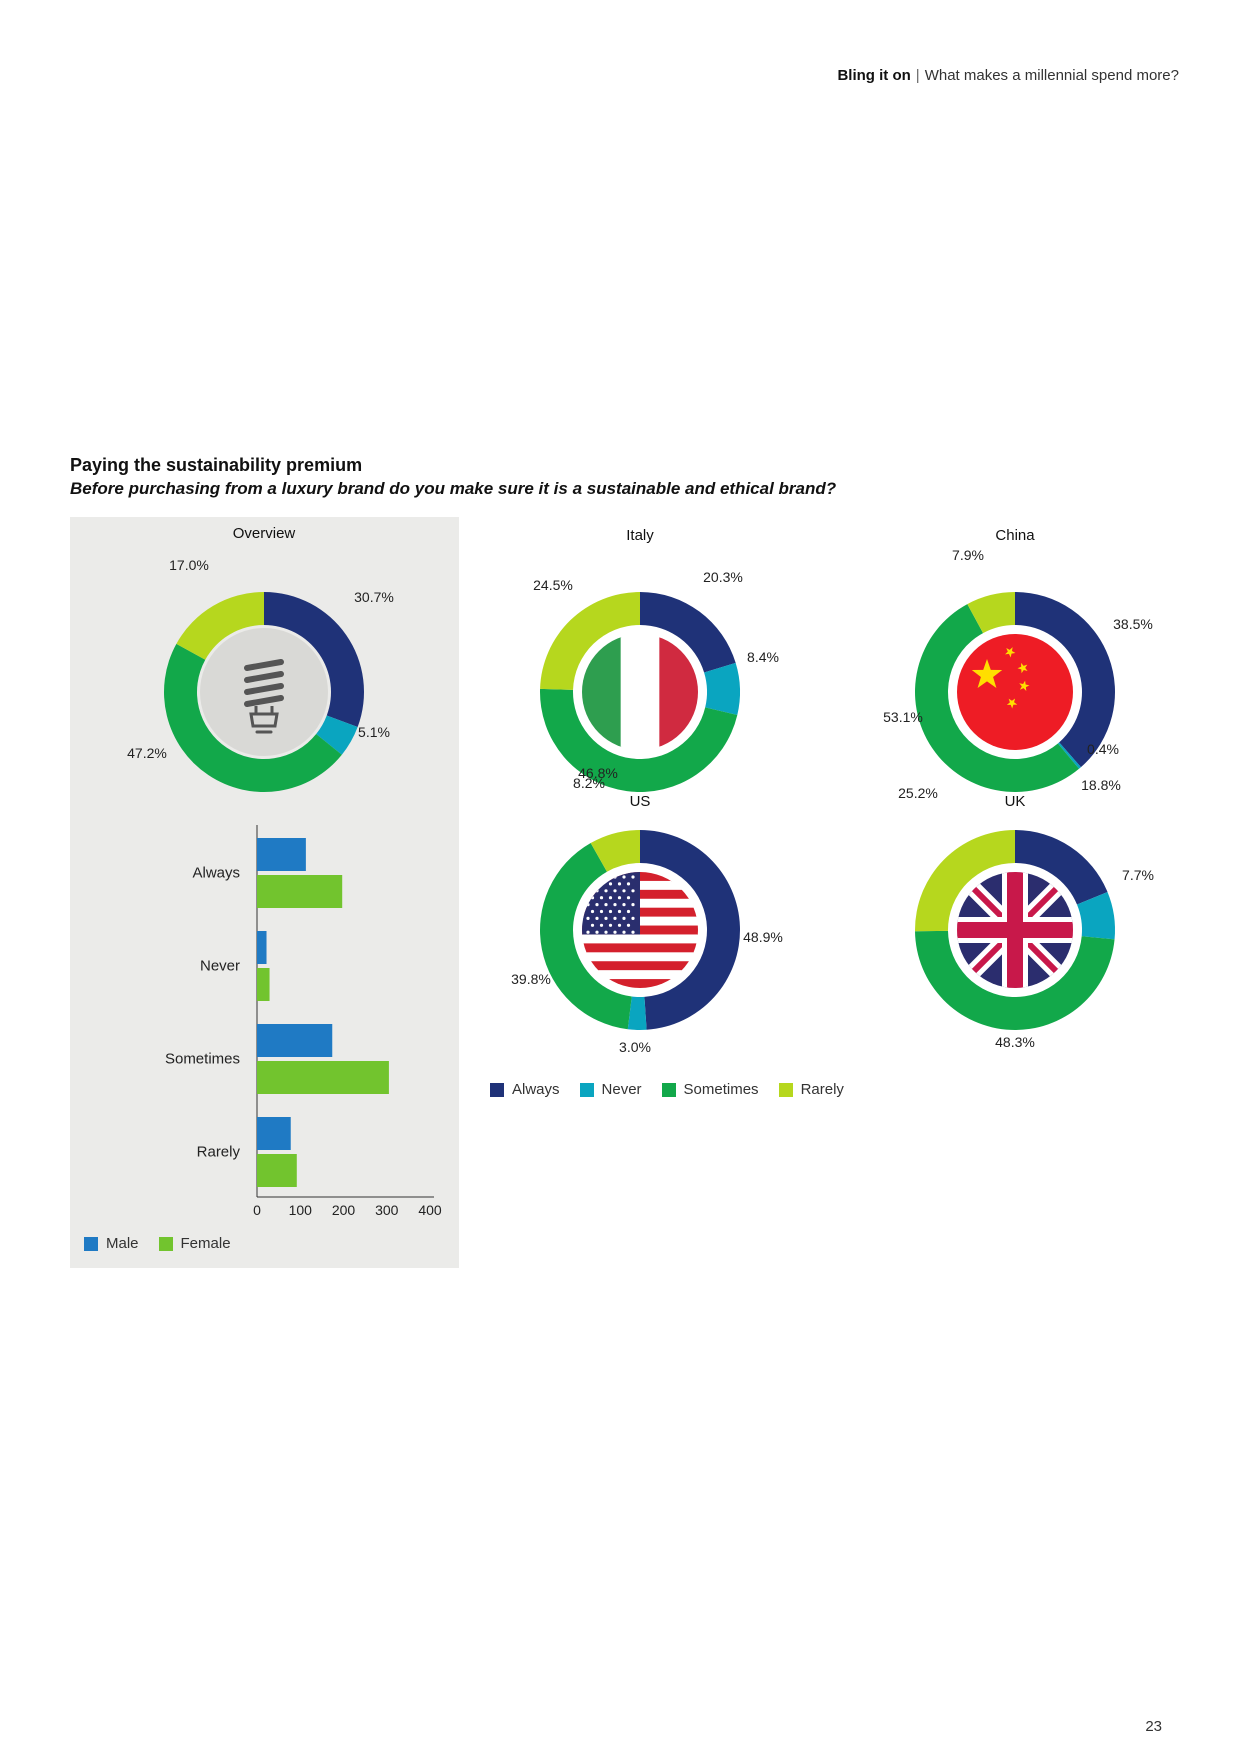  What do you see at coordinates (1095, 916) in the screenshot?
I see `uk-slice-never` at bounding box center [1095, 916].